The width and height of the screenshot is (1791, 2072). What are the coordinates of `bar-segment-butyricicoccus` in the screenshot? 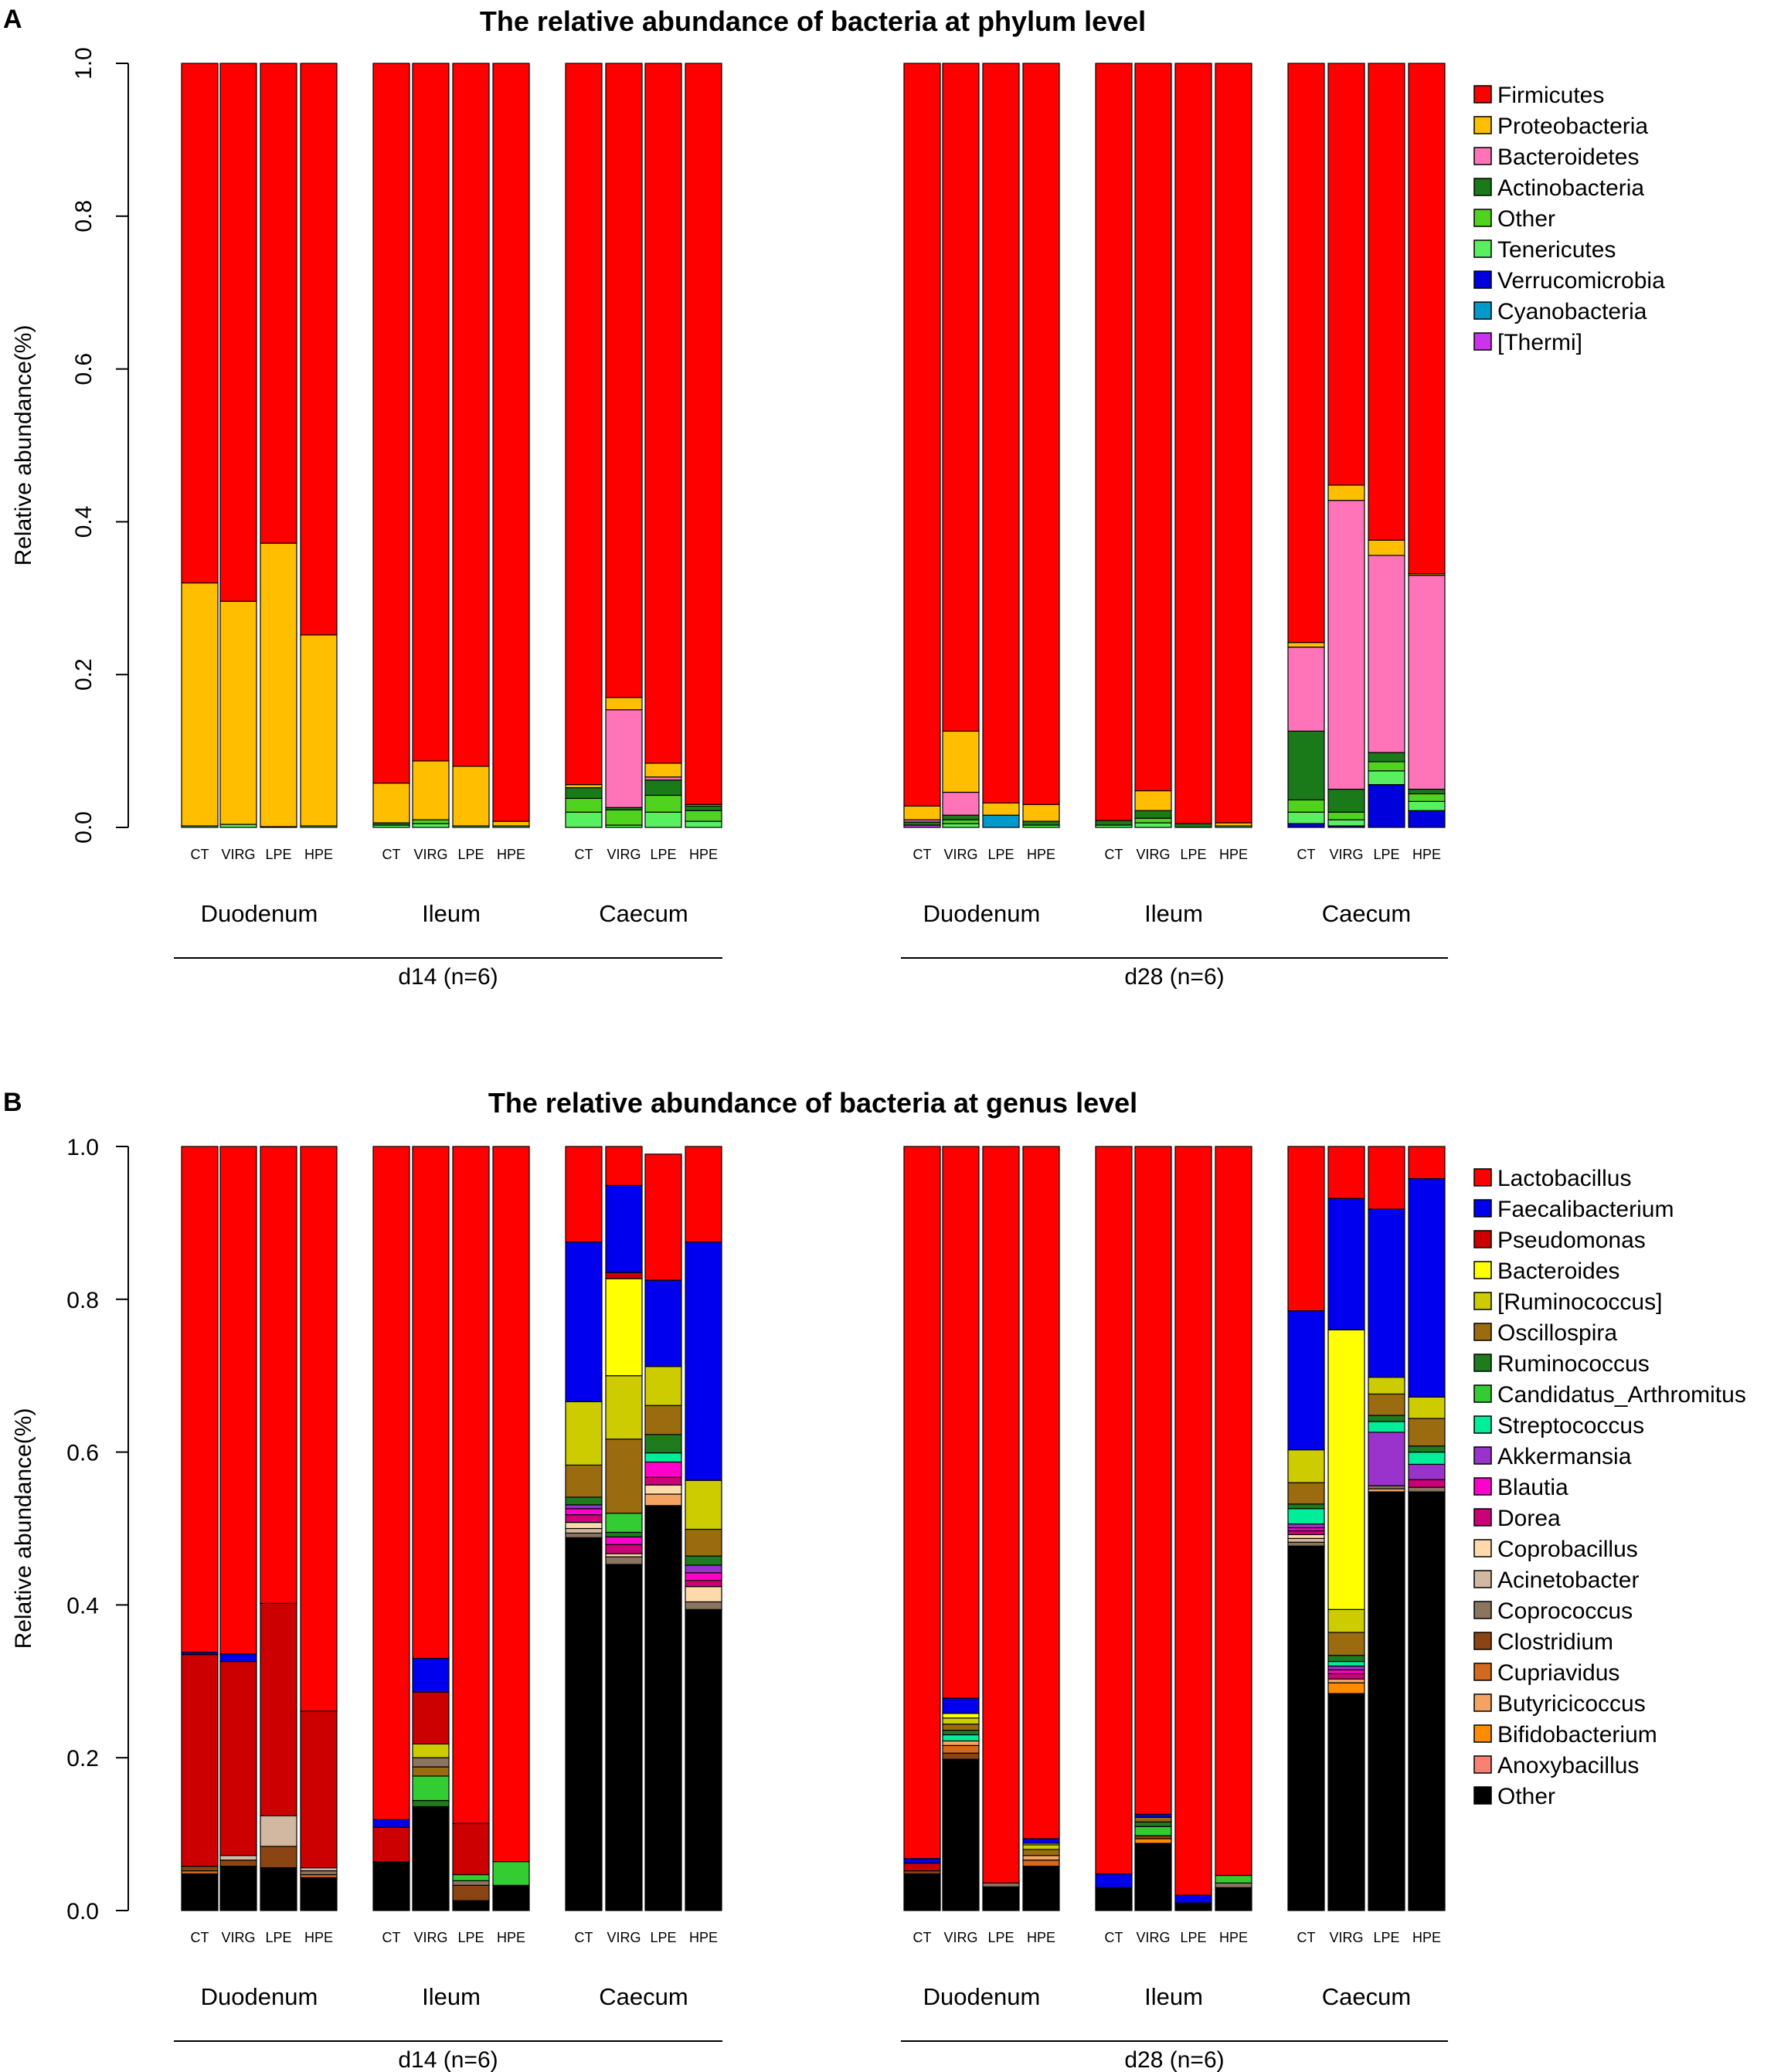 It's located at (1346, 1680).